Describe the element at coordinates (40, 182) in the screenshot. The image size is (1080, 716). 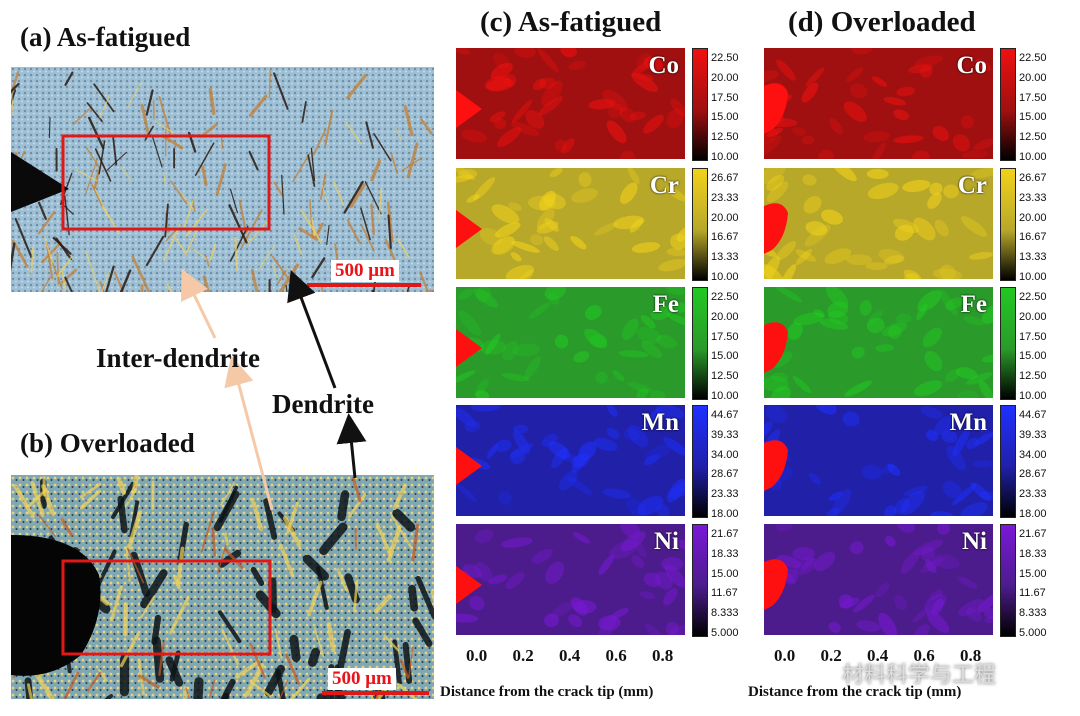
I see `crack-notch-a` at that location.